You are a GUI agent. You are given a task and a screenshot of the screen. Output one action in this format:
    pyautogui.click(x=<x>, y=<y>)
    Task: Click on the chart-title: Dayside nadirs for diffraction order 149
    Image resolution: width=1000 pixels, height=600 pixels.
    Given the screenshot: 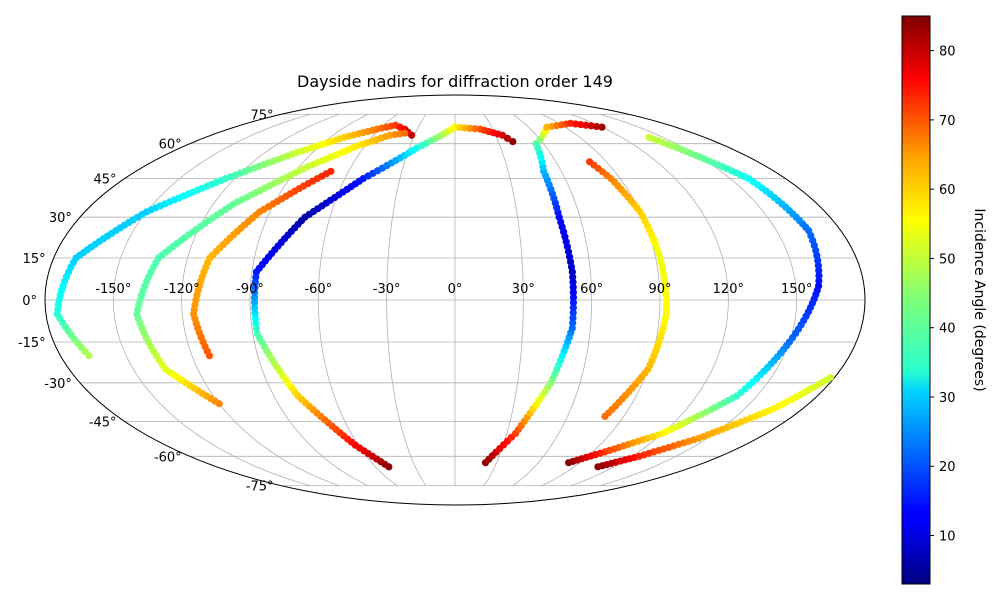 What is the action you would take?
    pyautogui.click(x=455, y=81)
    